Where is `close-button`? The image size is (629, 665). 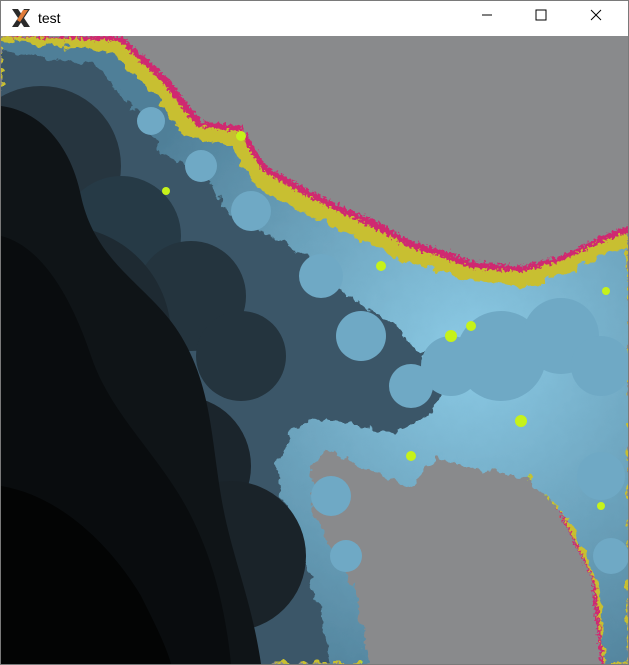
close-button is located at coordinates (596, 17).